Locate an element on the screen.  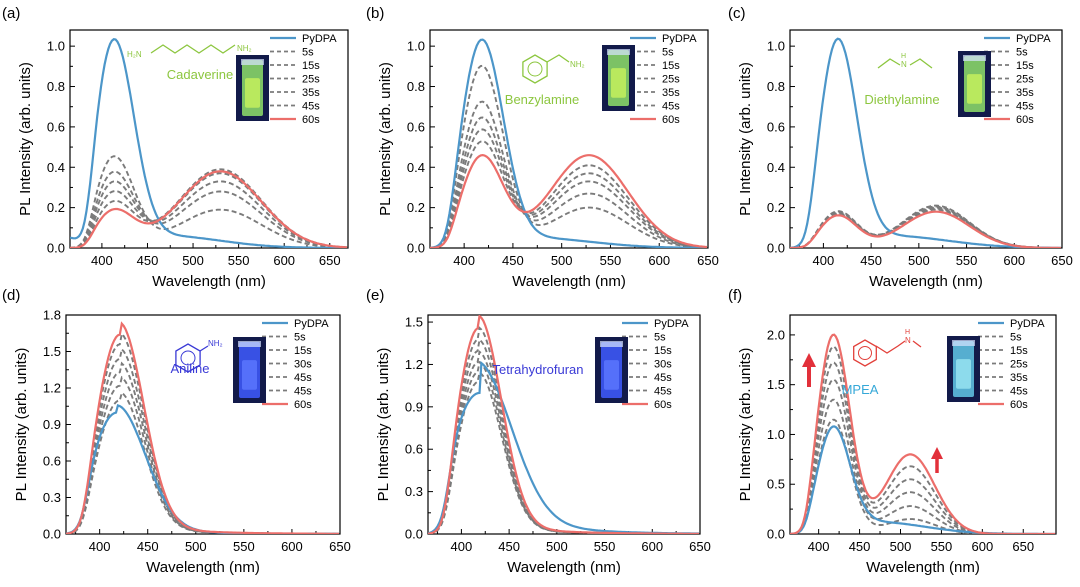
y-tick-label: 2.0 is located at coordinates (776, 334).